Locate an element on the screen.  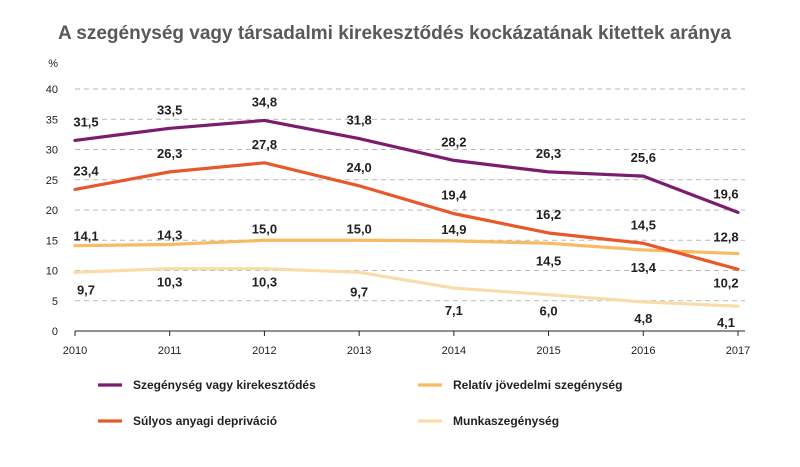
data-label: 4,1 is located at coordinates (726, 322).